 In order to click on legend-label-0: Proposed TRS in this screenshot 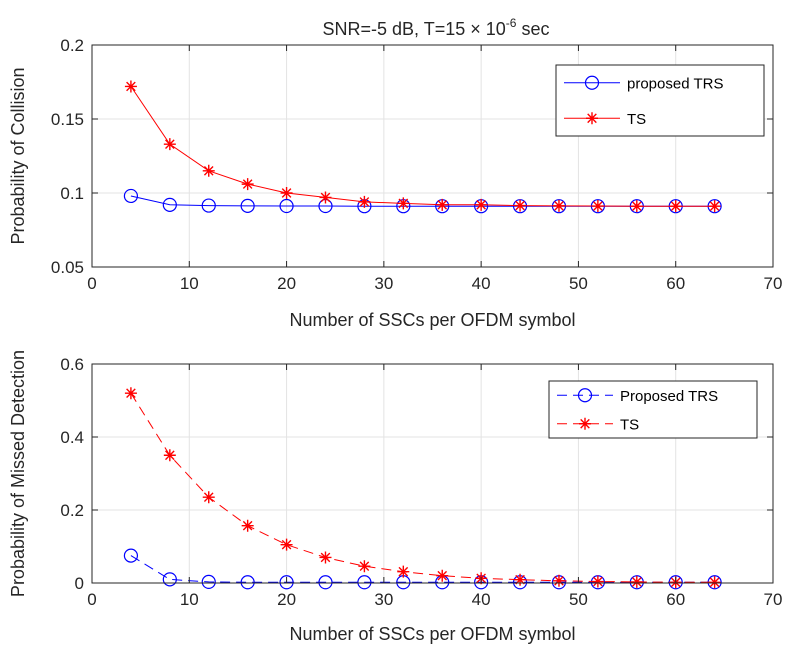, I will do `click(669, 396)`.